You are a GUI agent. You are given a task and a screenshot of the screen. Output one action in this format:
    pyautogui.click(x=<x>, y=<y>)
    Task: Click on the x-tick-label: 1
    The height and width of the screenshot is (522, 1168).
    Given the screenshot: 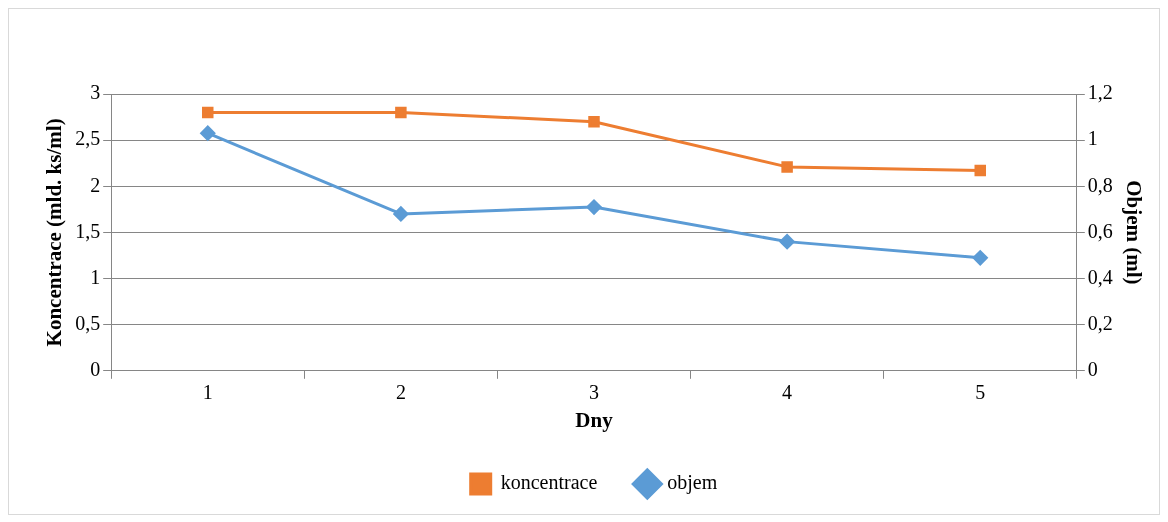 What is the action you would take?
    pyautogui.click(x=207, y=392)
    